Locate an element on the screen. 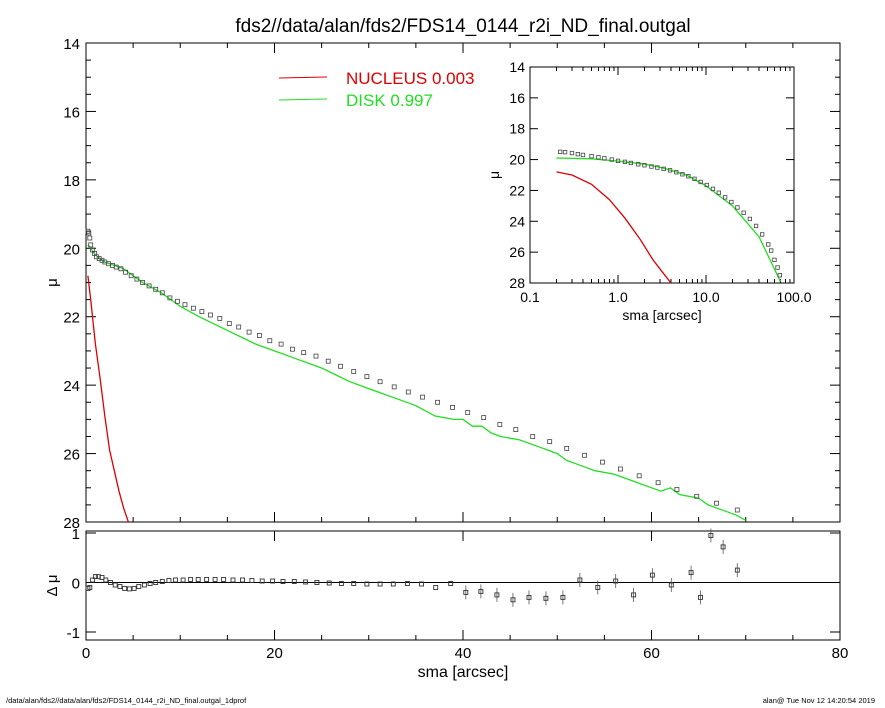 This screenshot has height=708, width=885. inset-nucleus-line is located at coordinates (614, 227).